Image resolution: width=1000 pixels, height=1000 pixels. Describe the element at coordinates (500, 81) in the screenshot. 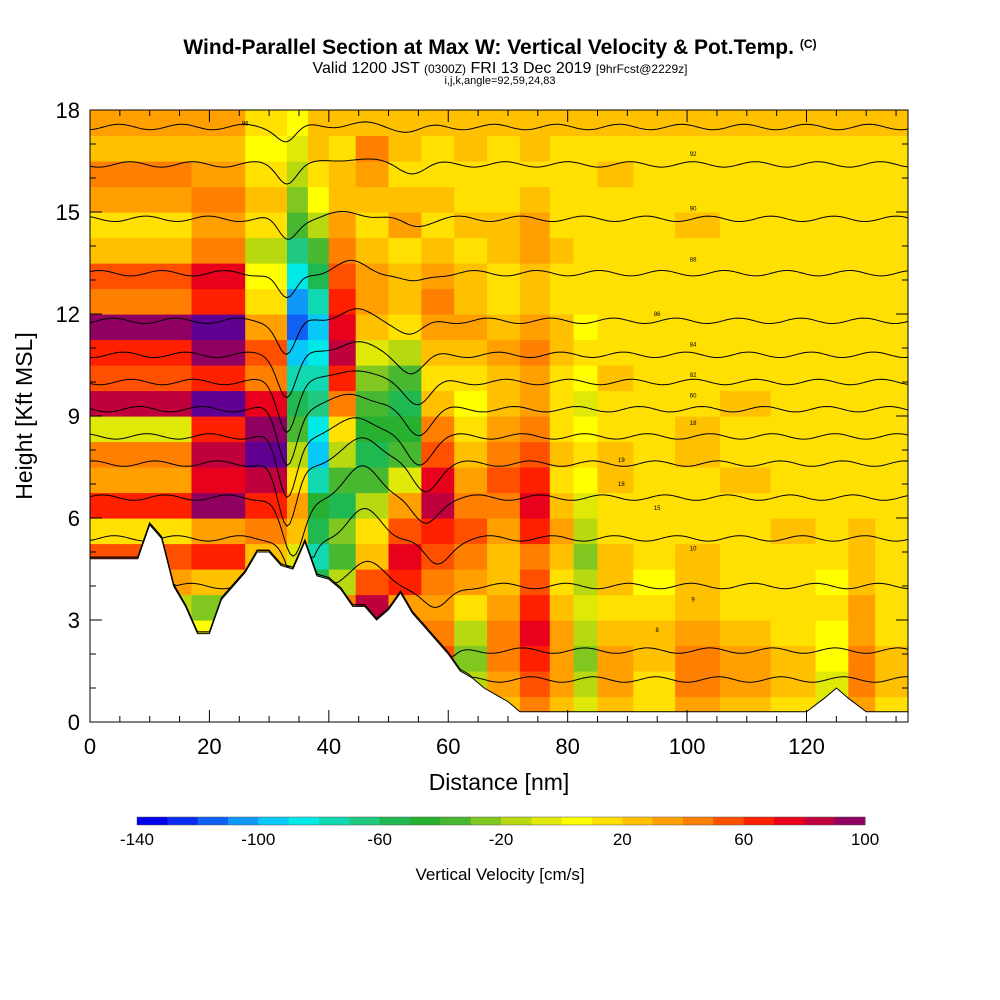

I see `section-params: i,j,k,angle=92,59,24,83` at that location.